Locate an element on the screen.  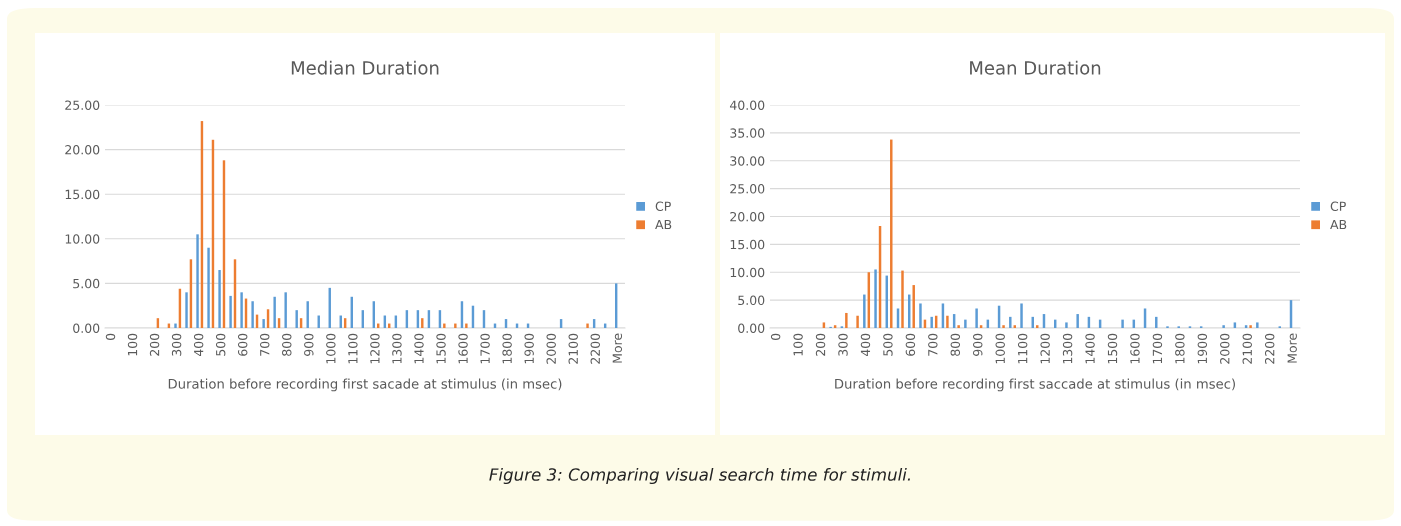
chart-title: Median Duration is located at coordinates (365, 67).